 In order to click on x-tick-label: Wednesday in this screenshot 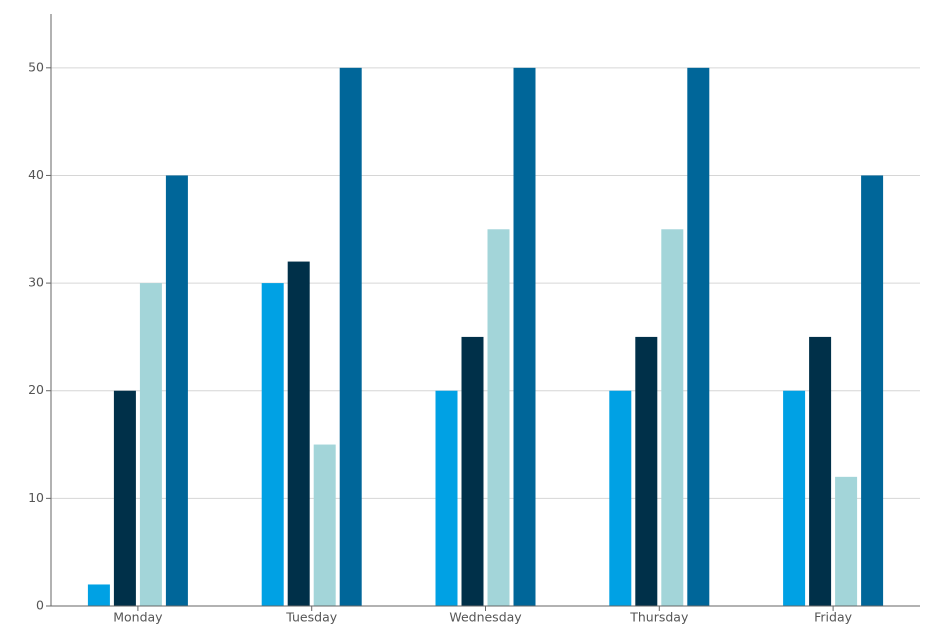, I will do `click(485, 617)`.